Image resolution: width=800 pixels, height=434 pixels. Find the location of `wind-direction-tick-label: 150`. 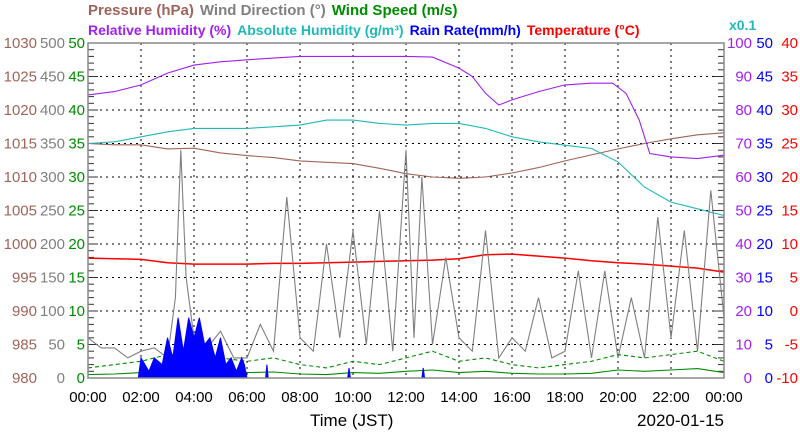

wind-direction-tick-label: 150 is located at coordinates (52, 278).